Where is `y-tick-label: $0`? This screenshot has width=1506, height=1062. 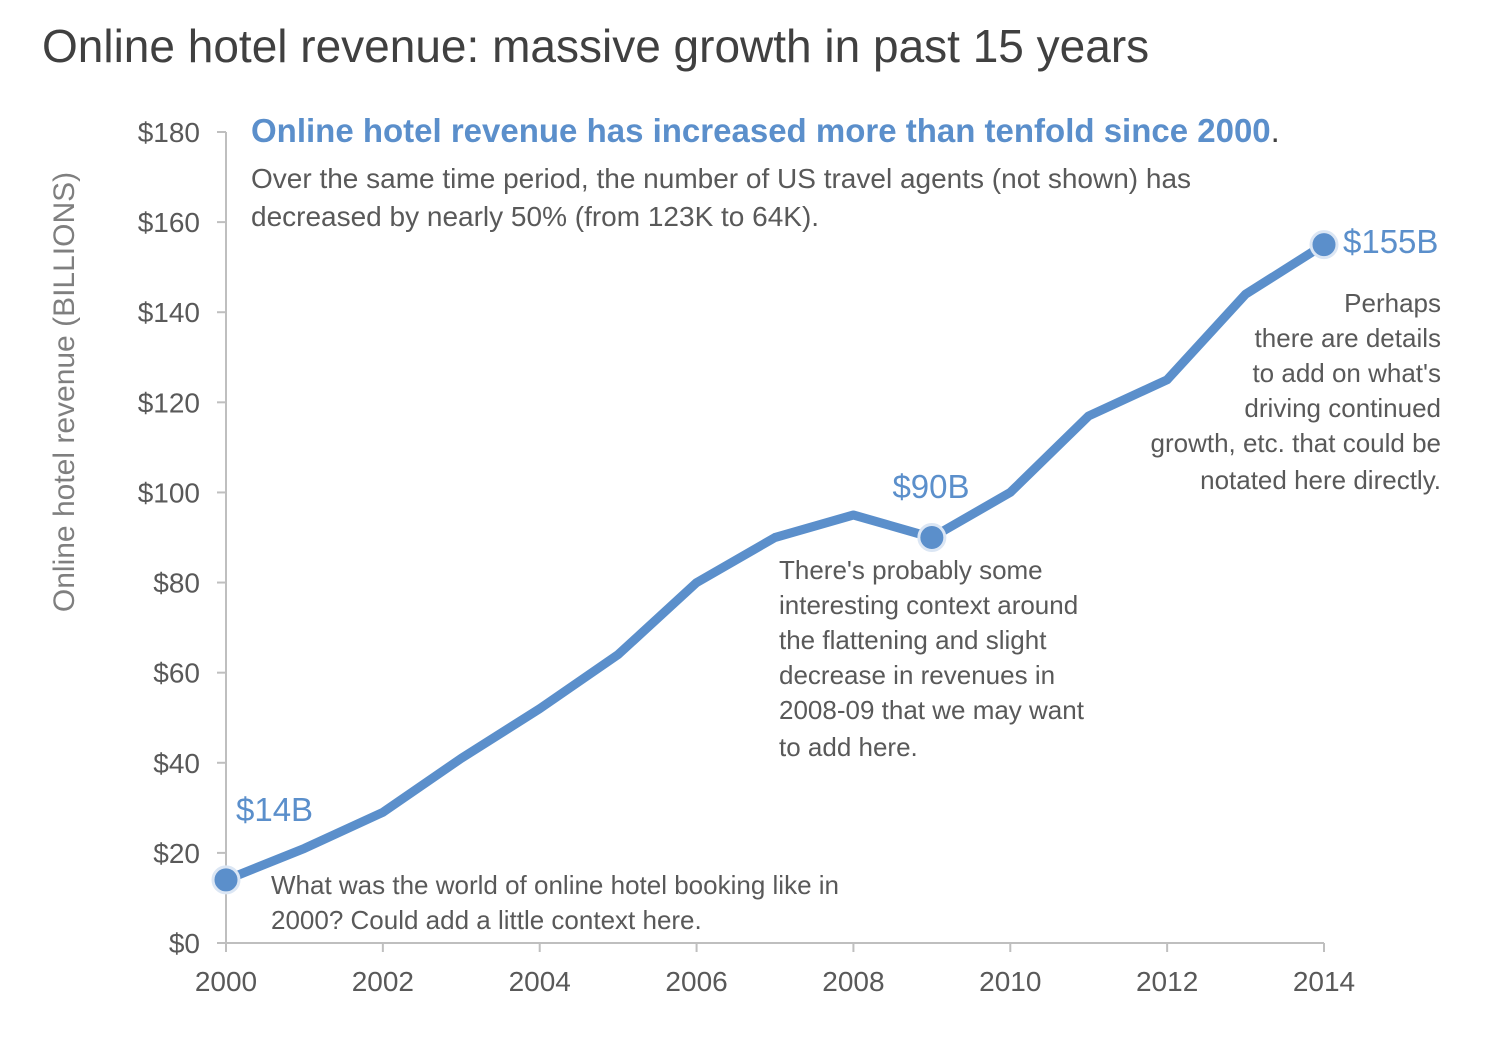 y-tick-label: $0 is located at coordinates (184, 943).